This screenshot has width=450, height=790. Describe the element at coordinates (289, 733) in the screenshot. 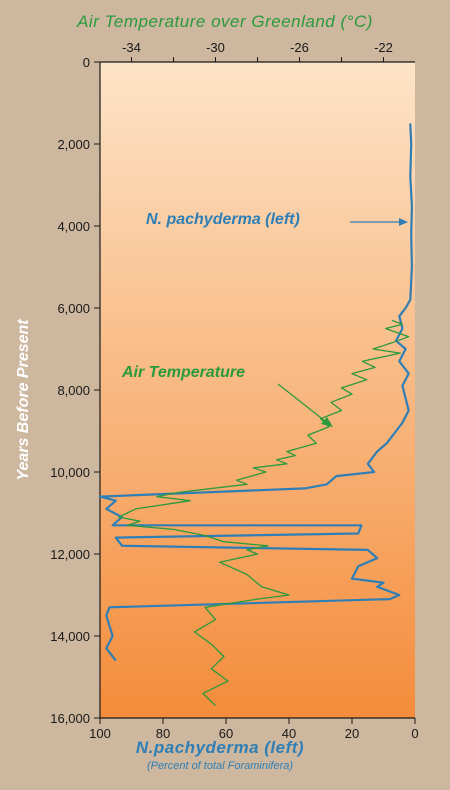

I see `bottom-tick-label: 40` at that location.